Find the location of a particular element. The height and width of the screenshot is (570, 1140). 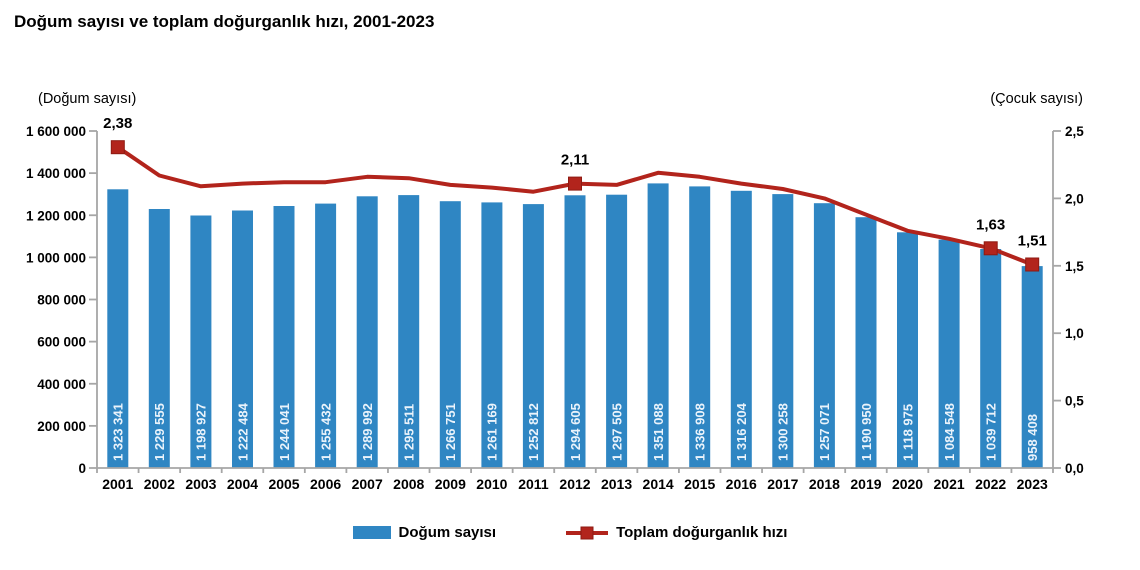

left-axis-tick-label: 200 000 is located at coordinates (61, 426).